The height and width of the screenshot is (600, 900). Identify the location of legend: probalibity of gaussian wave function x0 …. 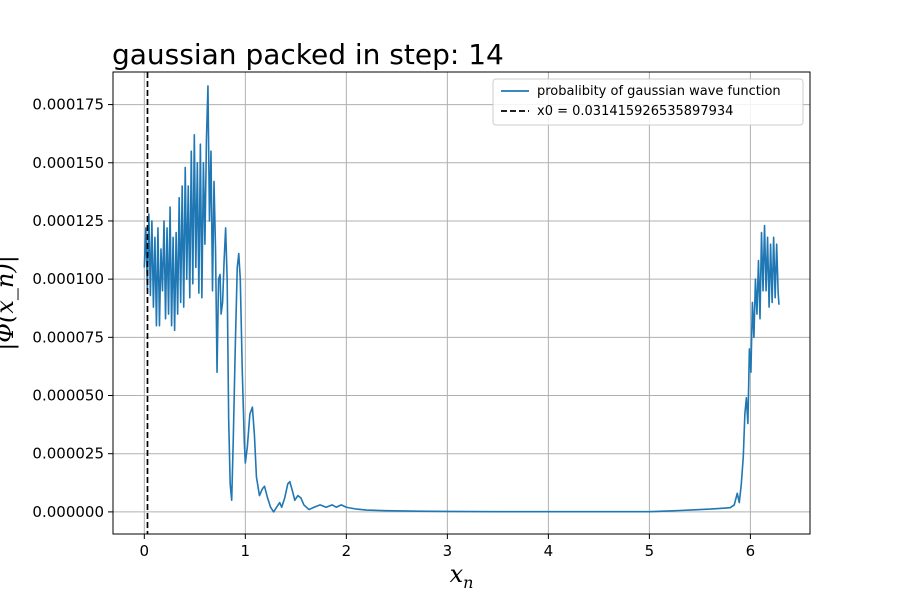
(648, 102).